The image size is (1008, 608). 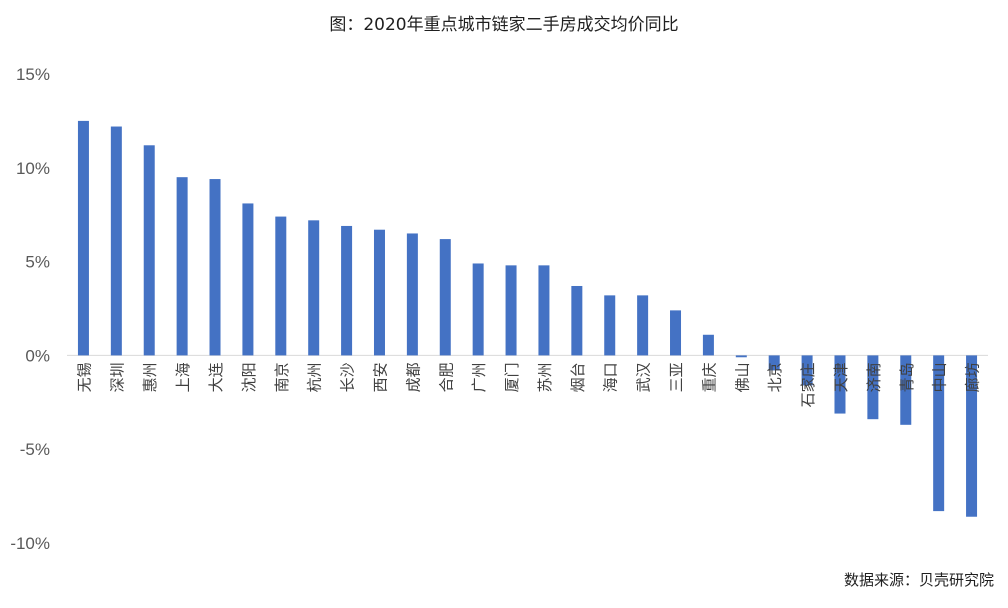 I want to click on source-note: 数据来源：贝壳研究院, so click(x=918, y=580).